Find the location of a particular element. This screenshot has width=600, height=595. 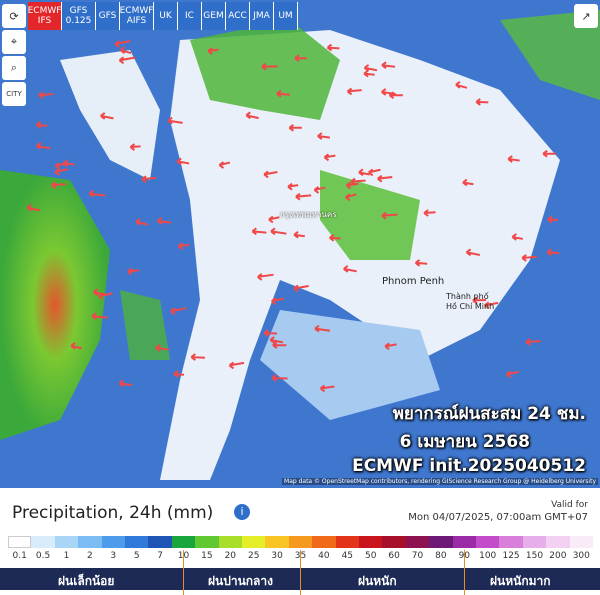

refresh-button: ⟳ is located at coordinates (14, 16).